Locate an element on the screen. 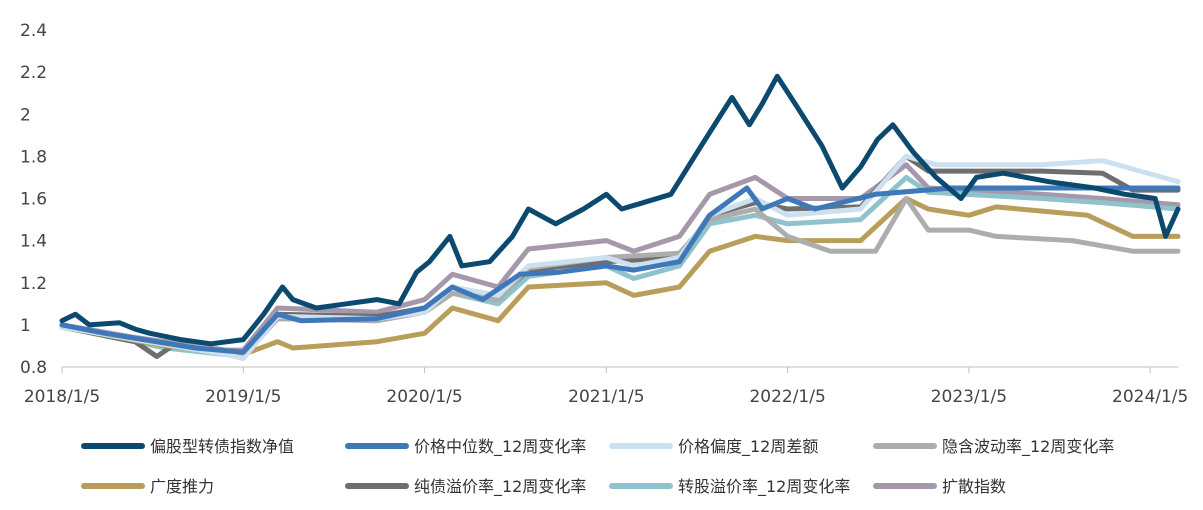  y-tick-label: 1.6 is located at coordinates (33, 200).